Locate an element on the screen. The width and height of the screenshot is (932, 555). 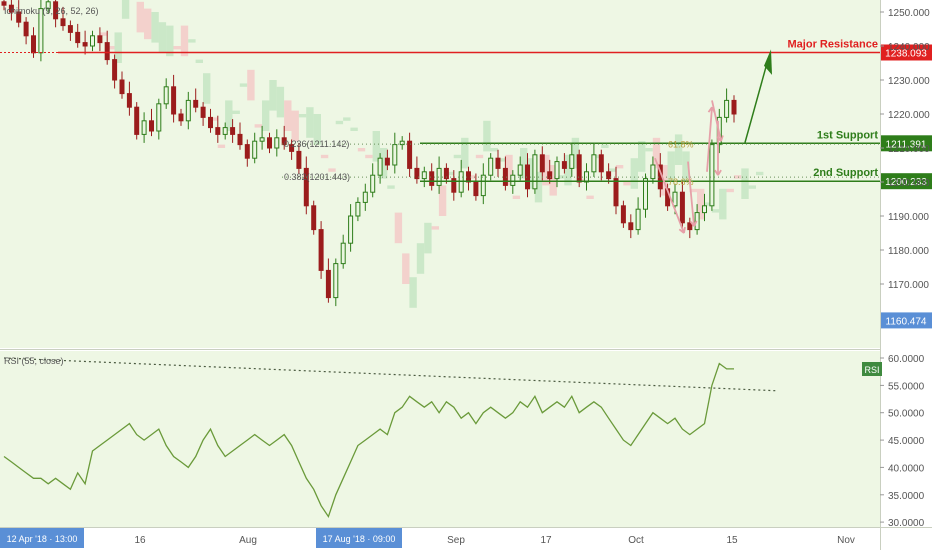
rsi-trendline is located at coordinates (391, 374).